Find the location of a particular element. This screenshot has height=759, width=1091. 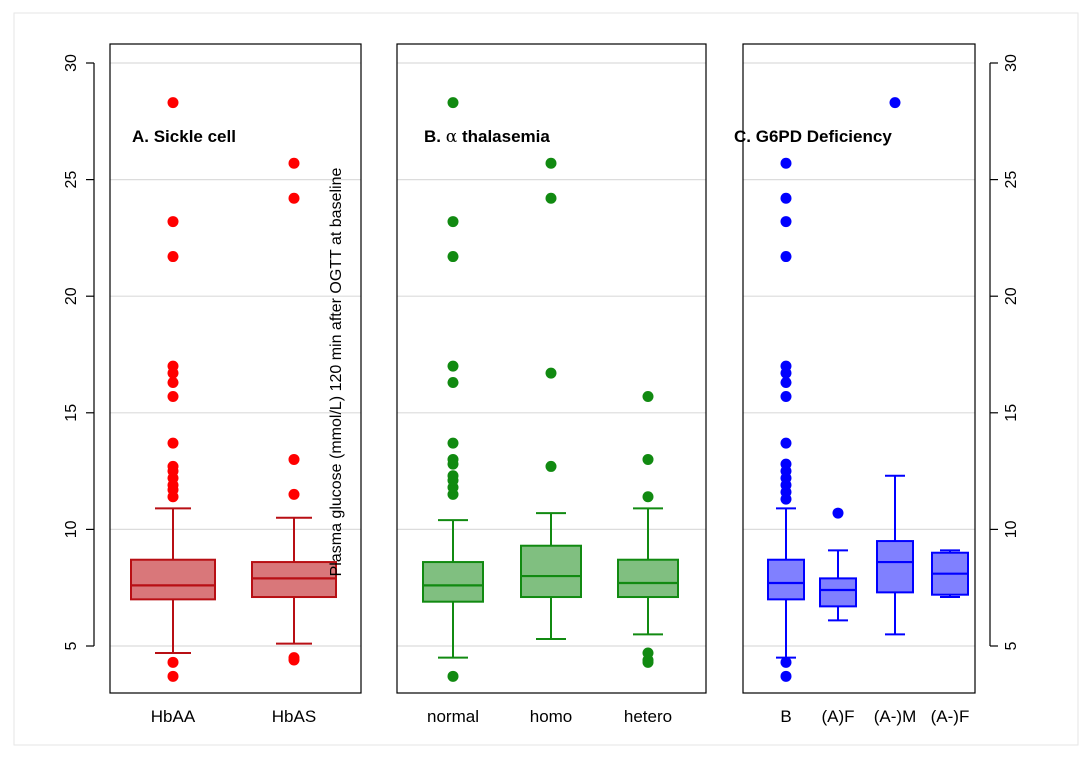

panel-3-am-box is located at coordinates (895, 567).